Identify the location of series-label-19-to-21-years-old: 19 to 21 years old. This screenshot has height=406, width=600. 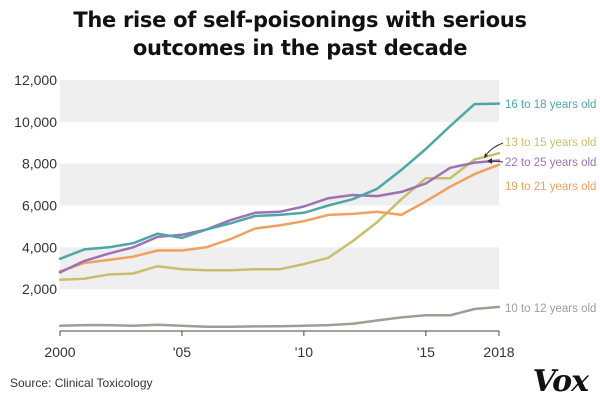
(550, 187).